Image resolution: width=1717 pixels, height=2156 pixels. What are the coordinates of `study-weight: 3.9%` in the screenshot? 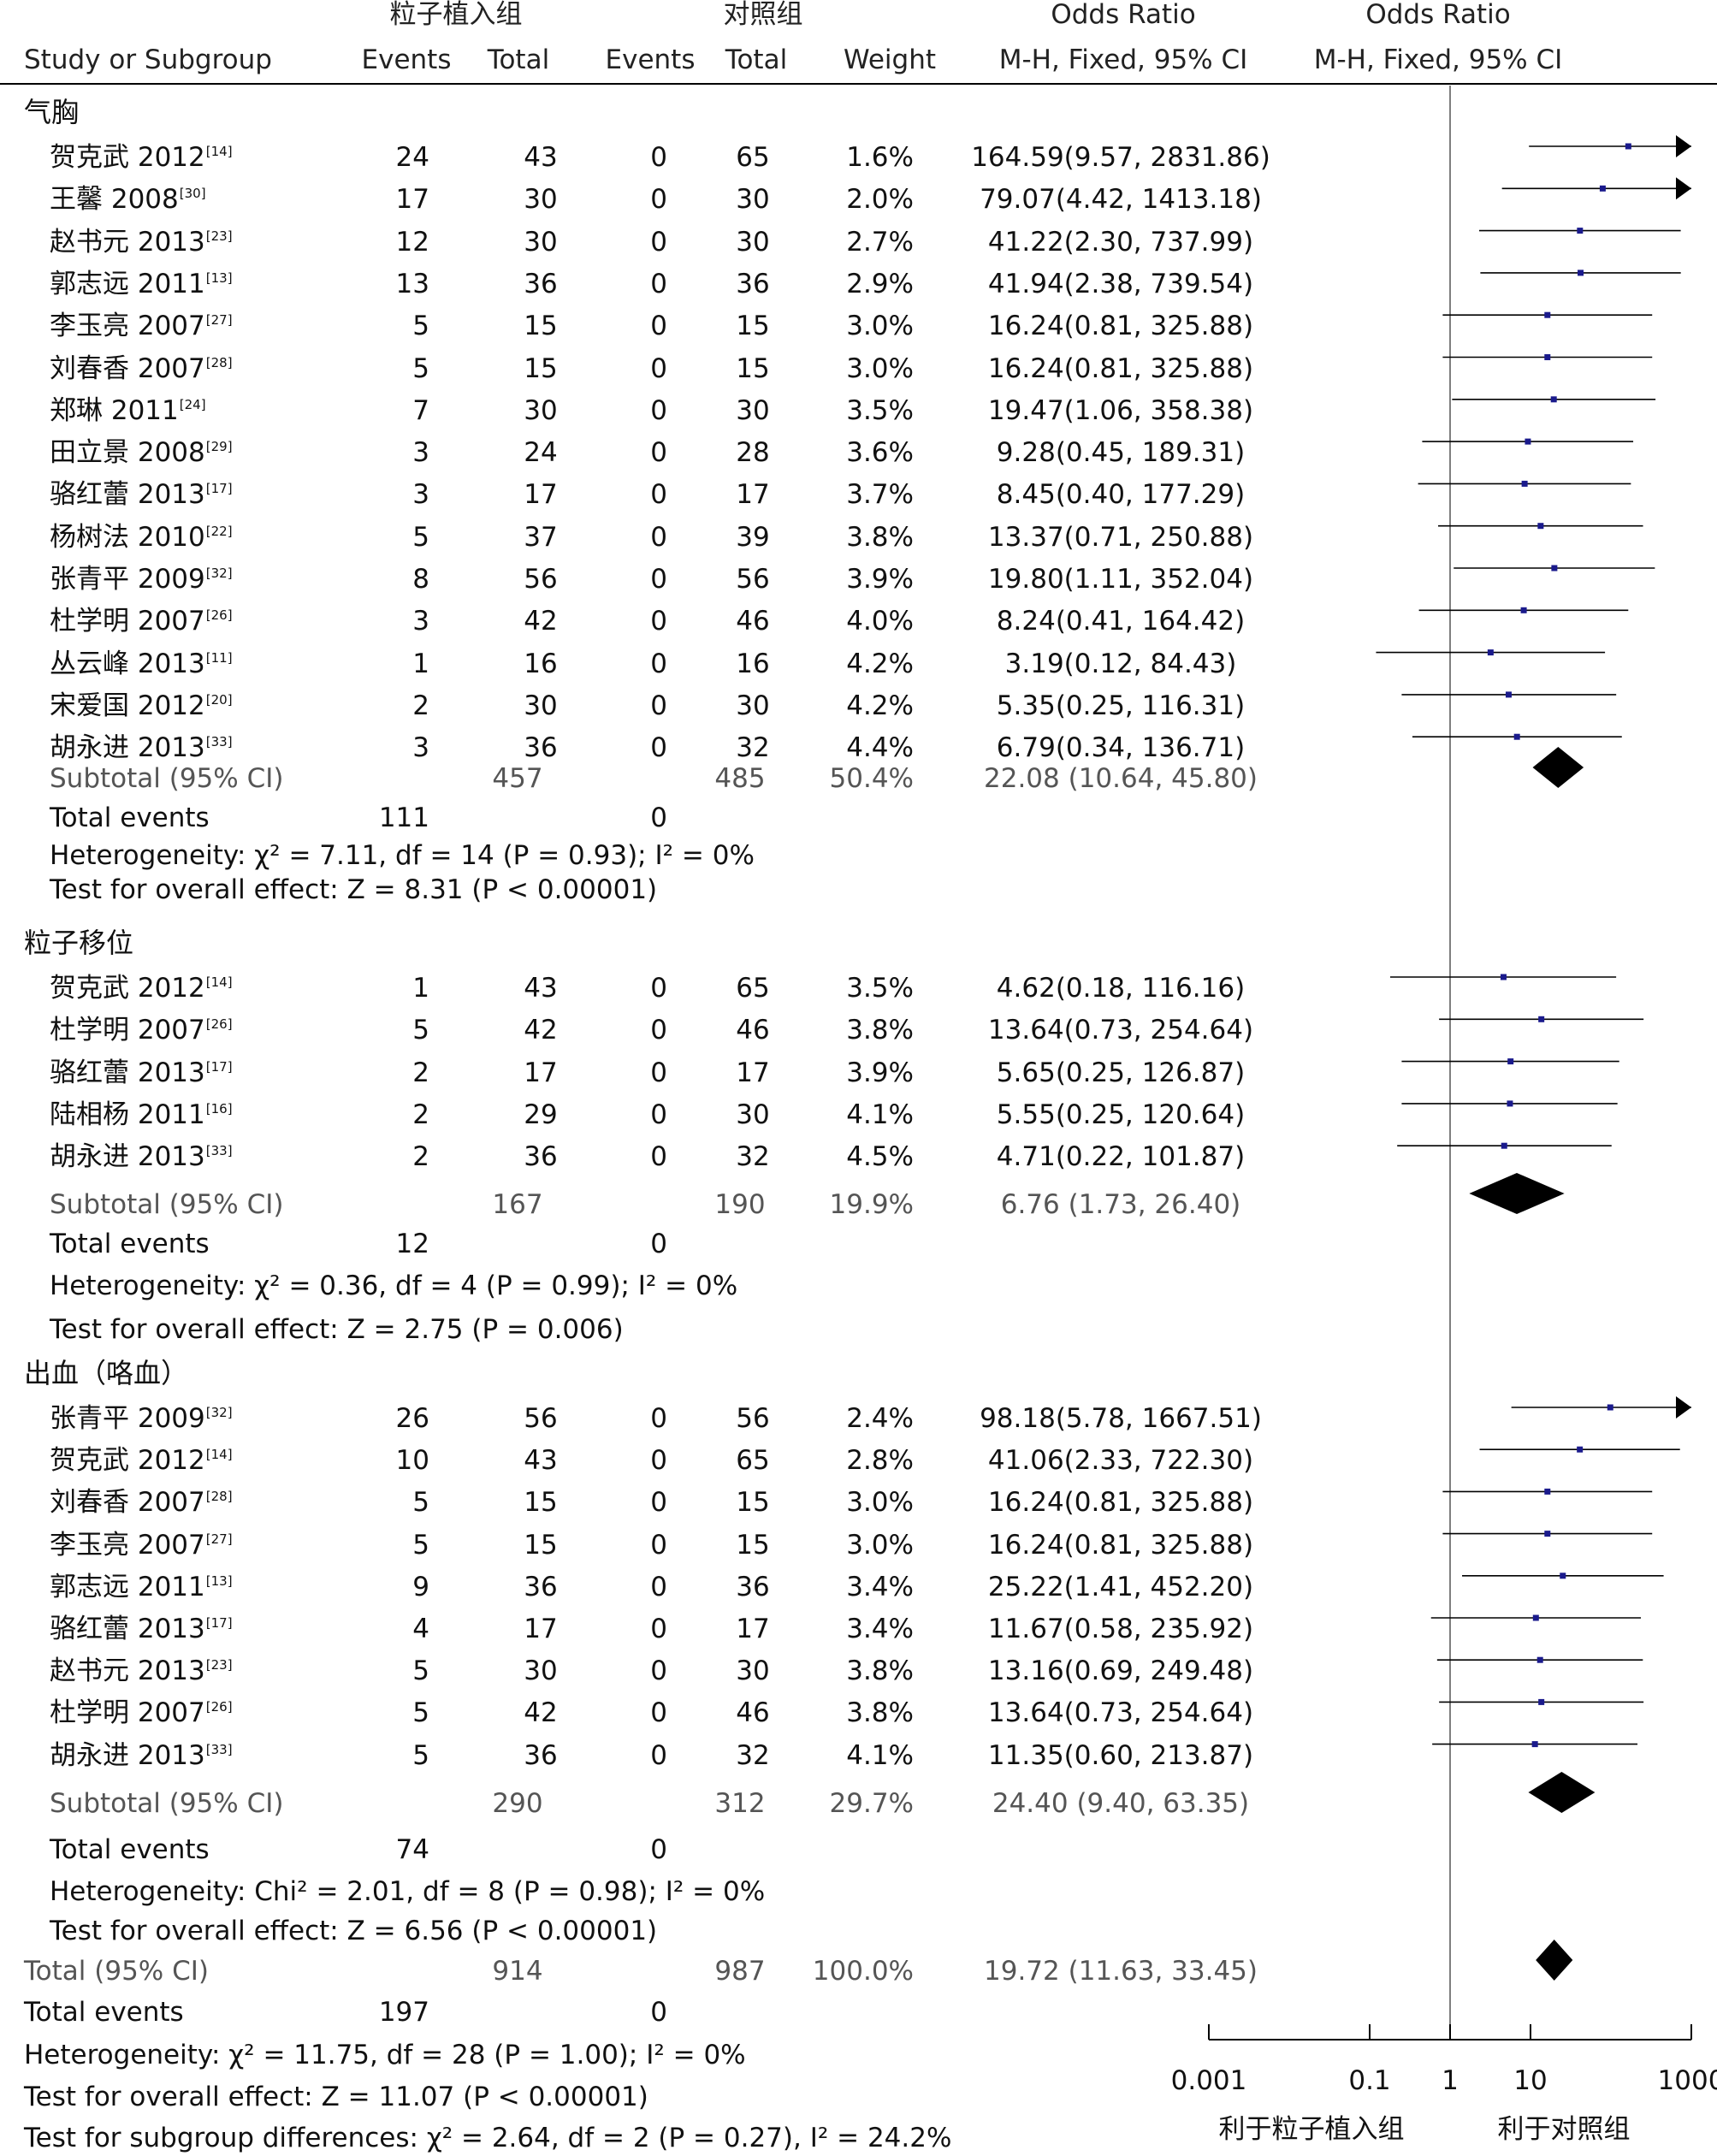 It's located at (880, 579).